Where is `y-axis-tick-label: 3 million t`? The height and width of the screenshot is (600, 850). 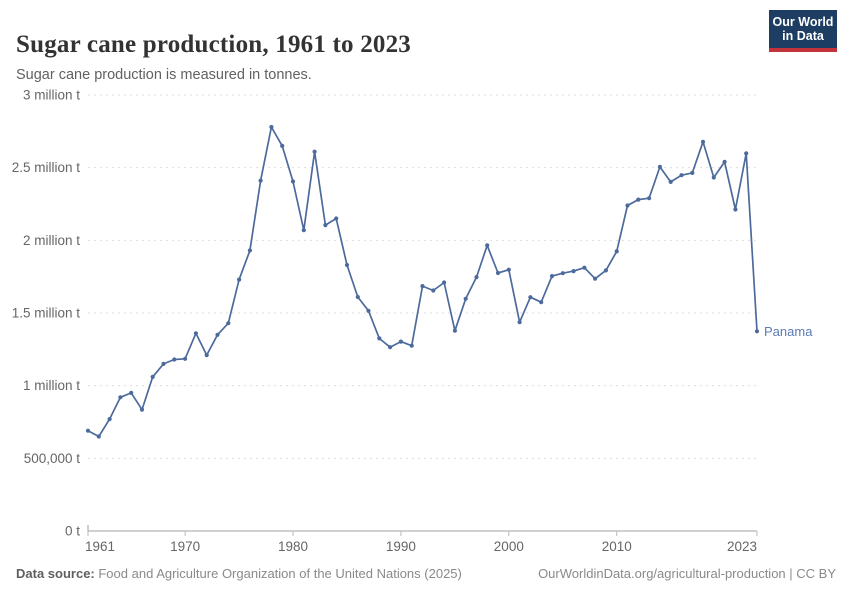 y-axis-tick-label: 3 million t is located at coordinates (51, 95).